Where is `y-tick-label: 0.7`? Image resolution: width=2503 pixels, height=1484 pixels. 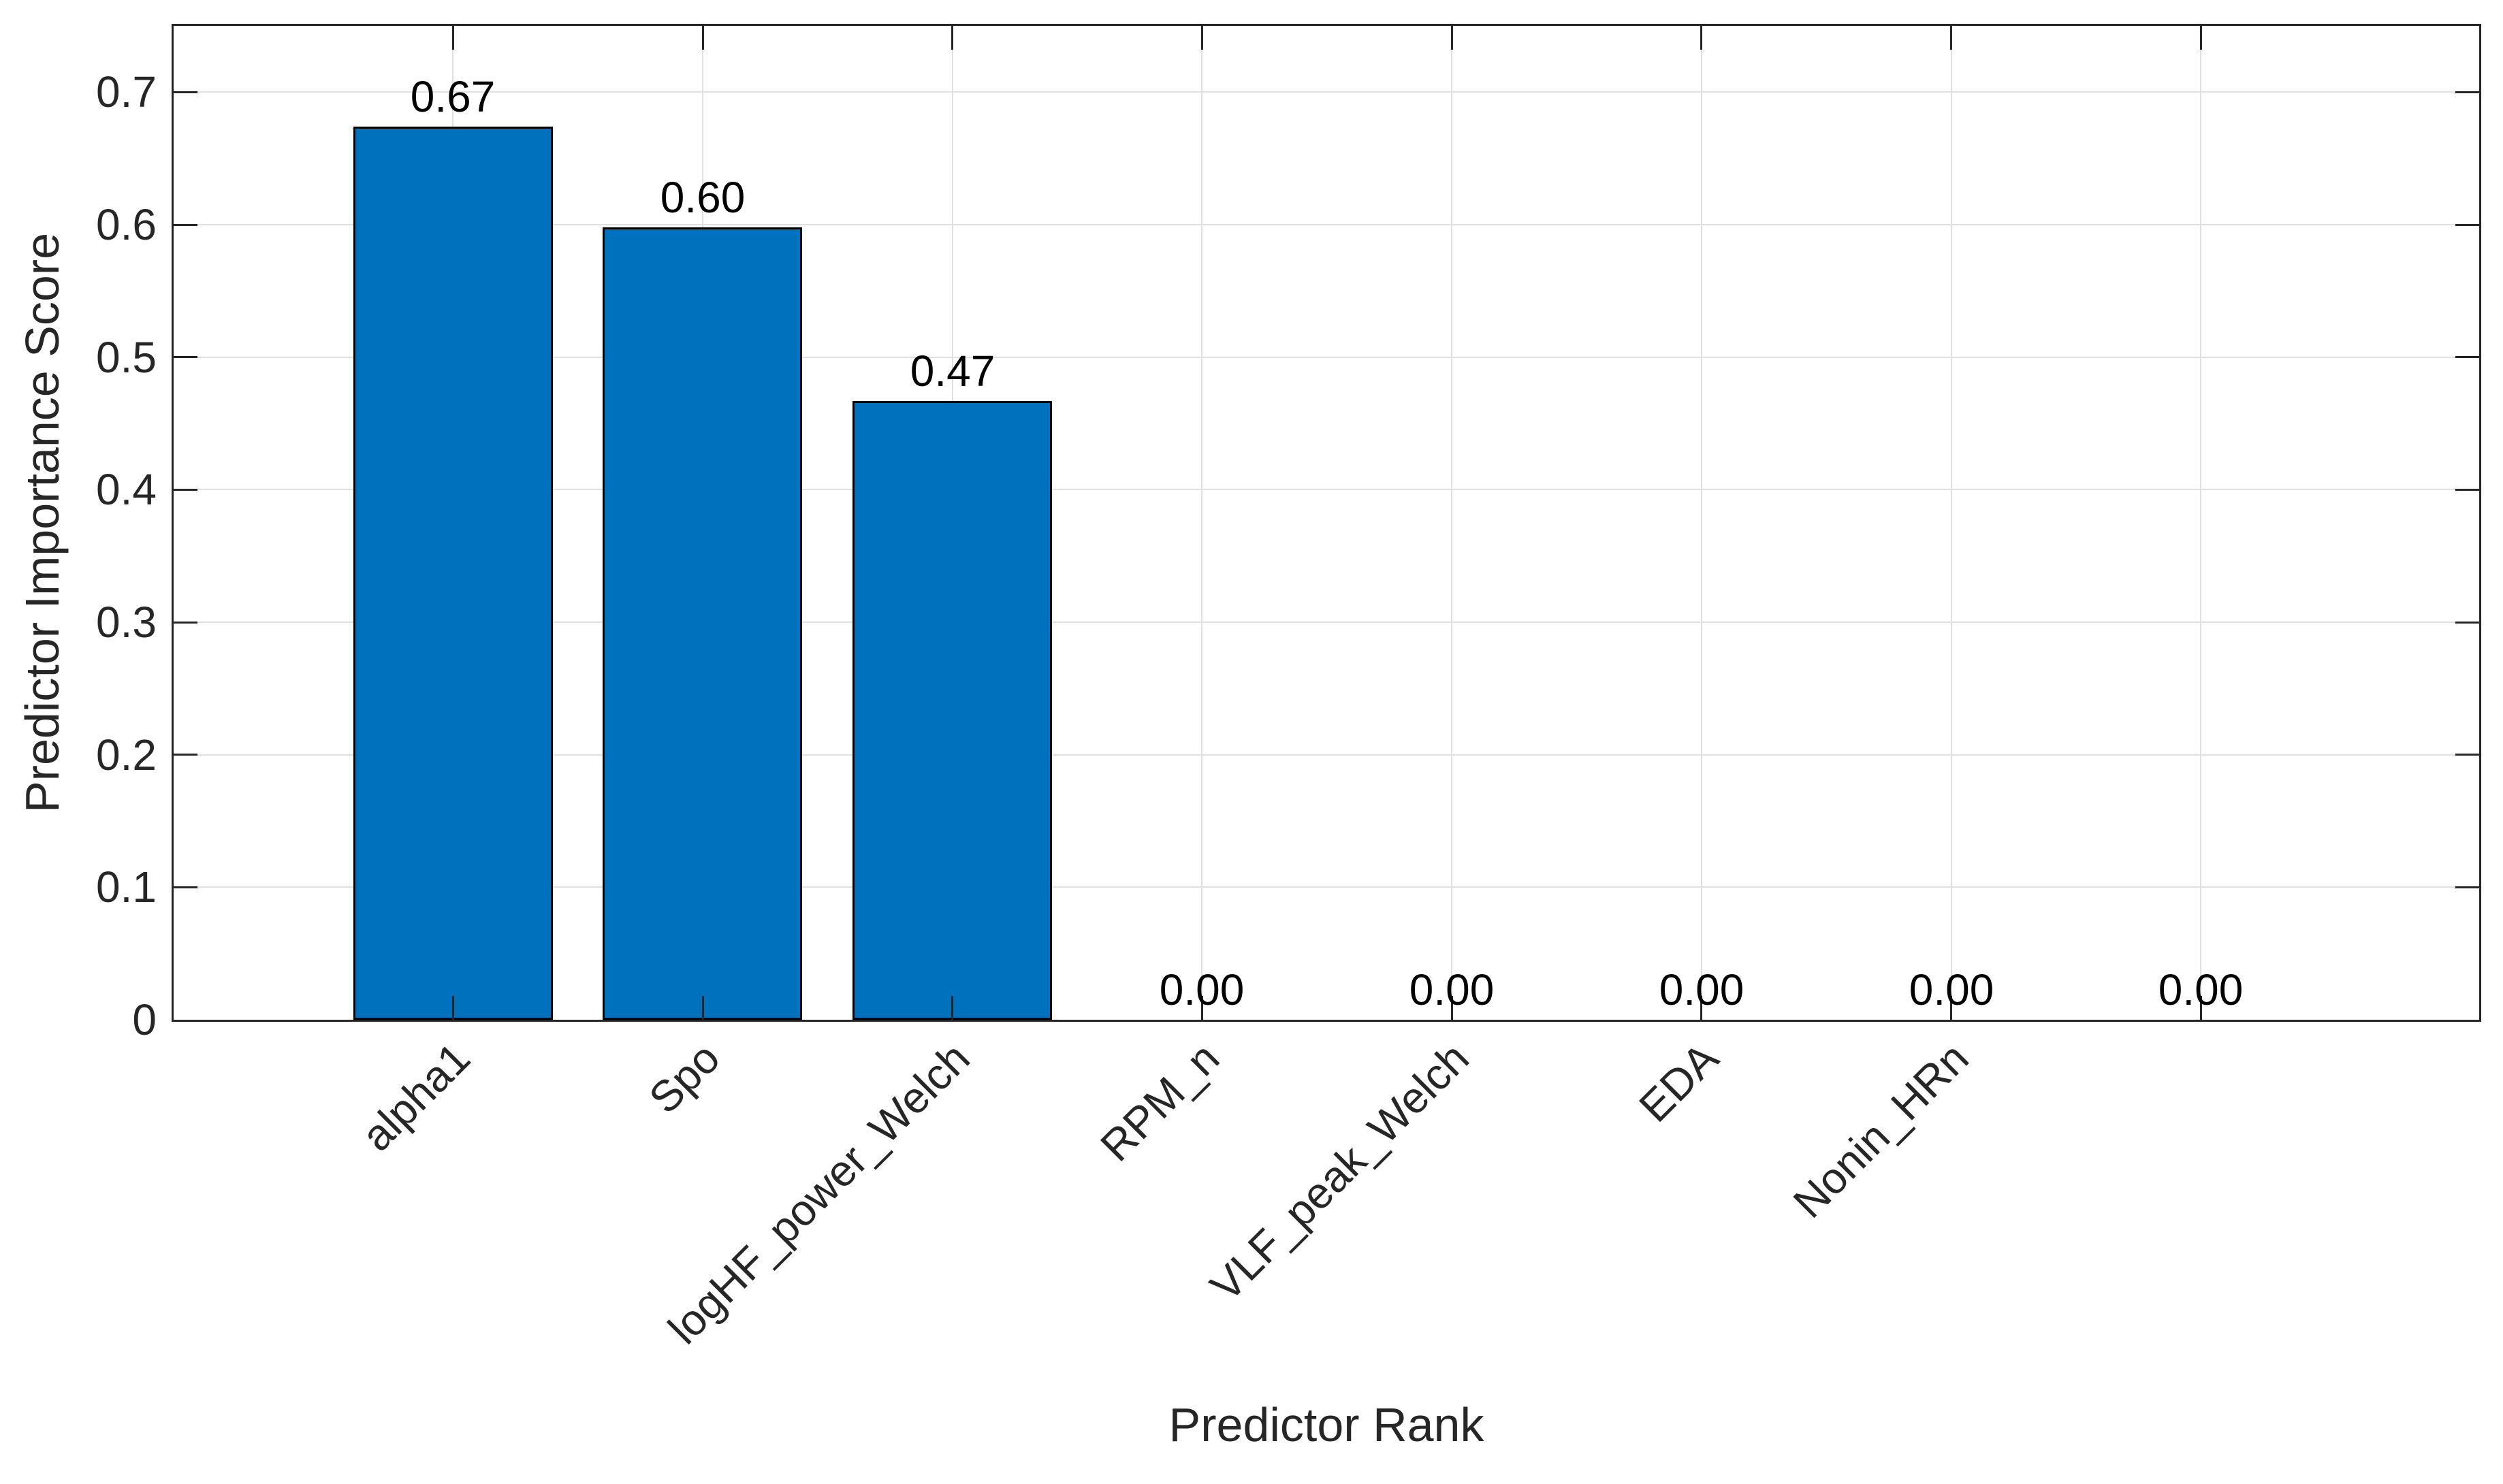
y-tick-label: 0.7 is located at coordinates (127, 91).